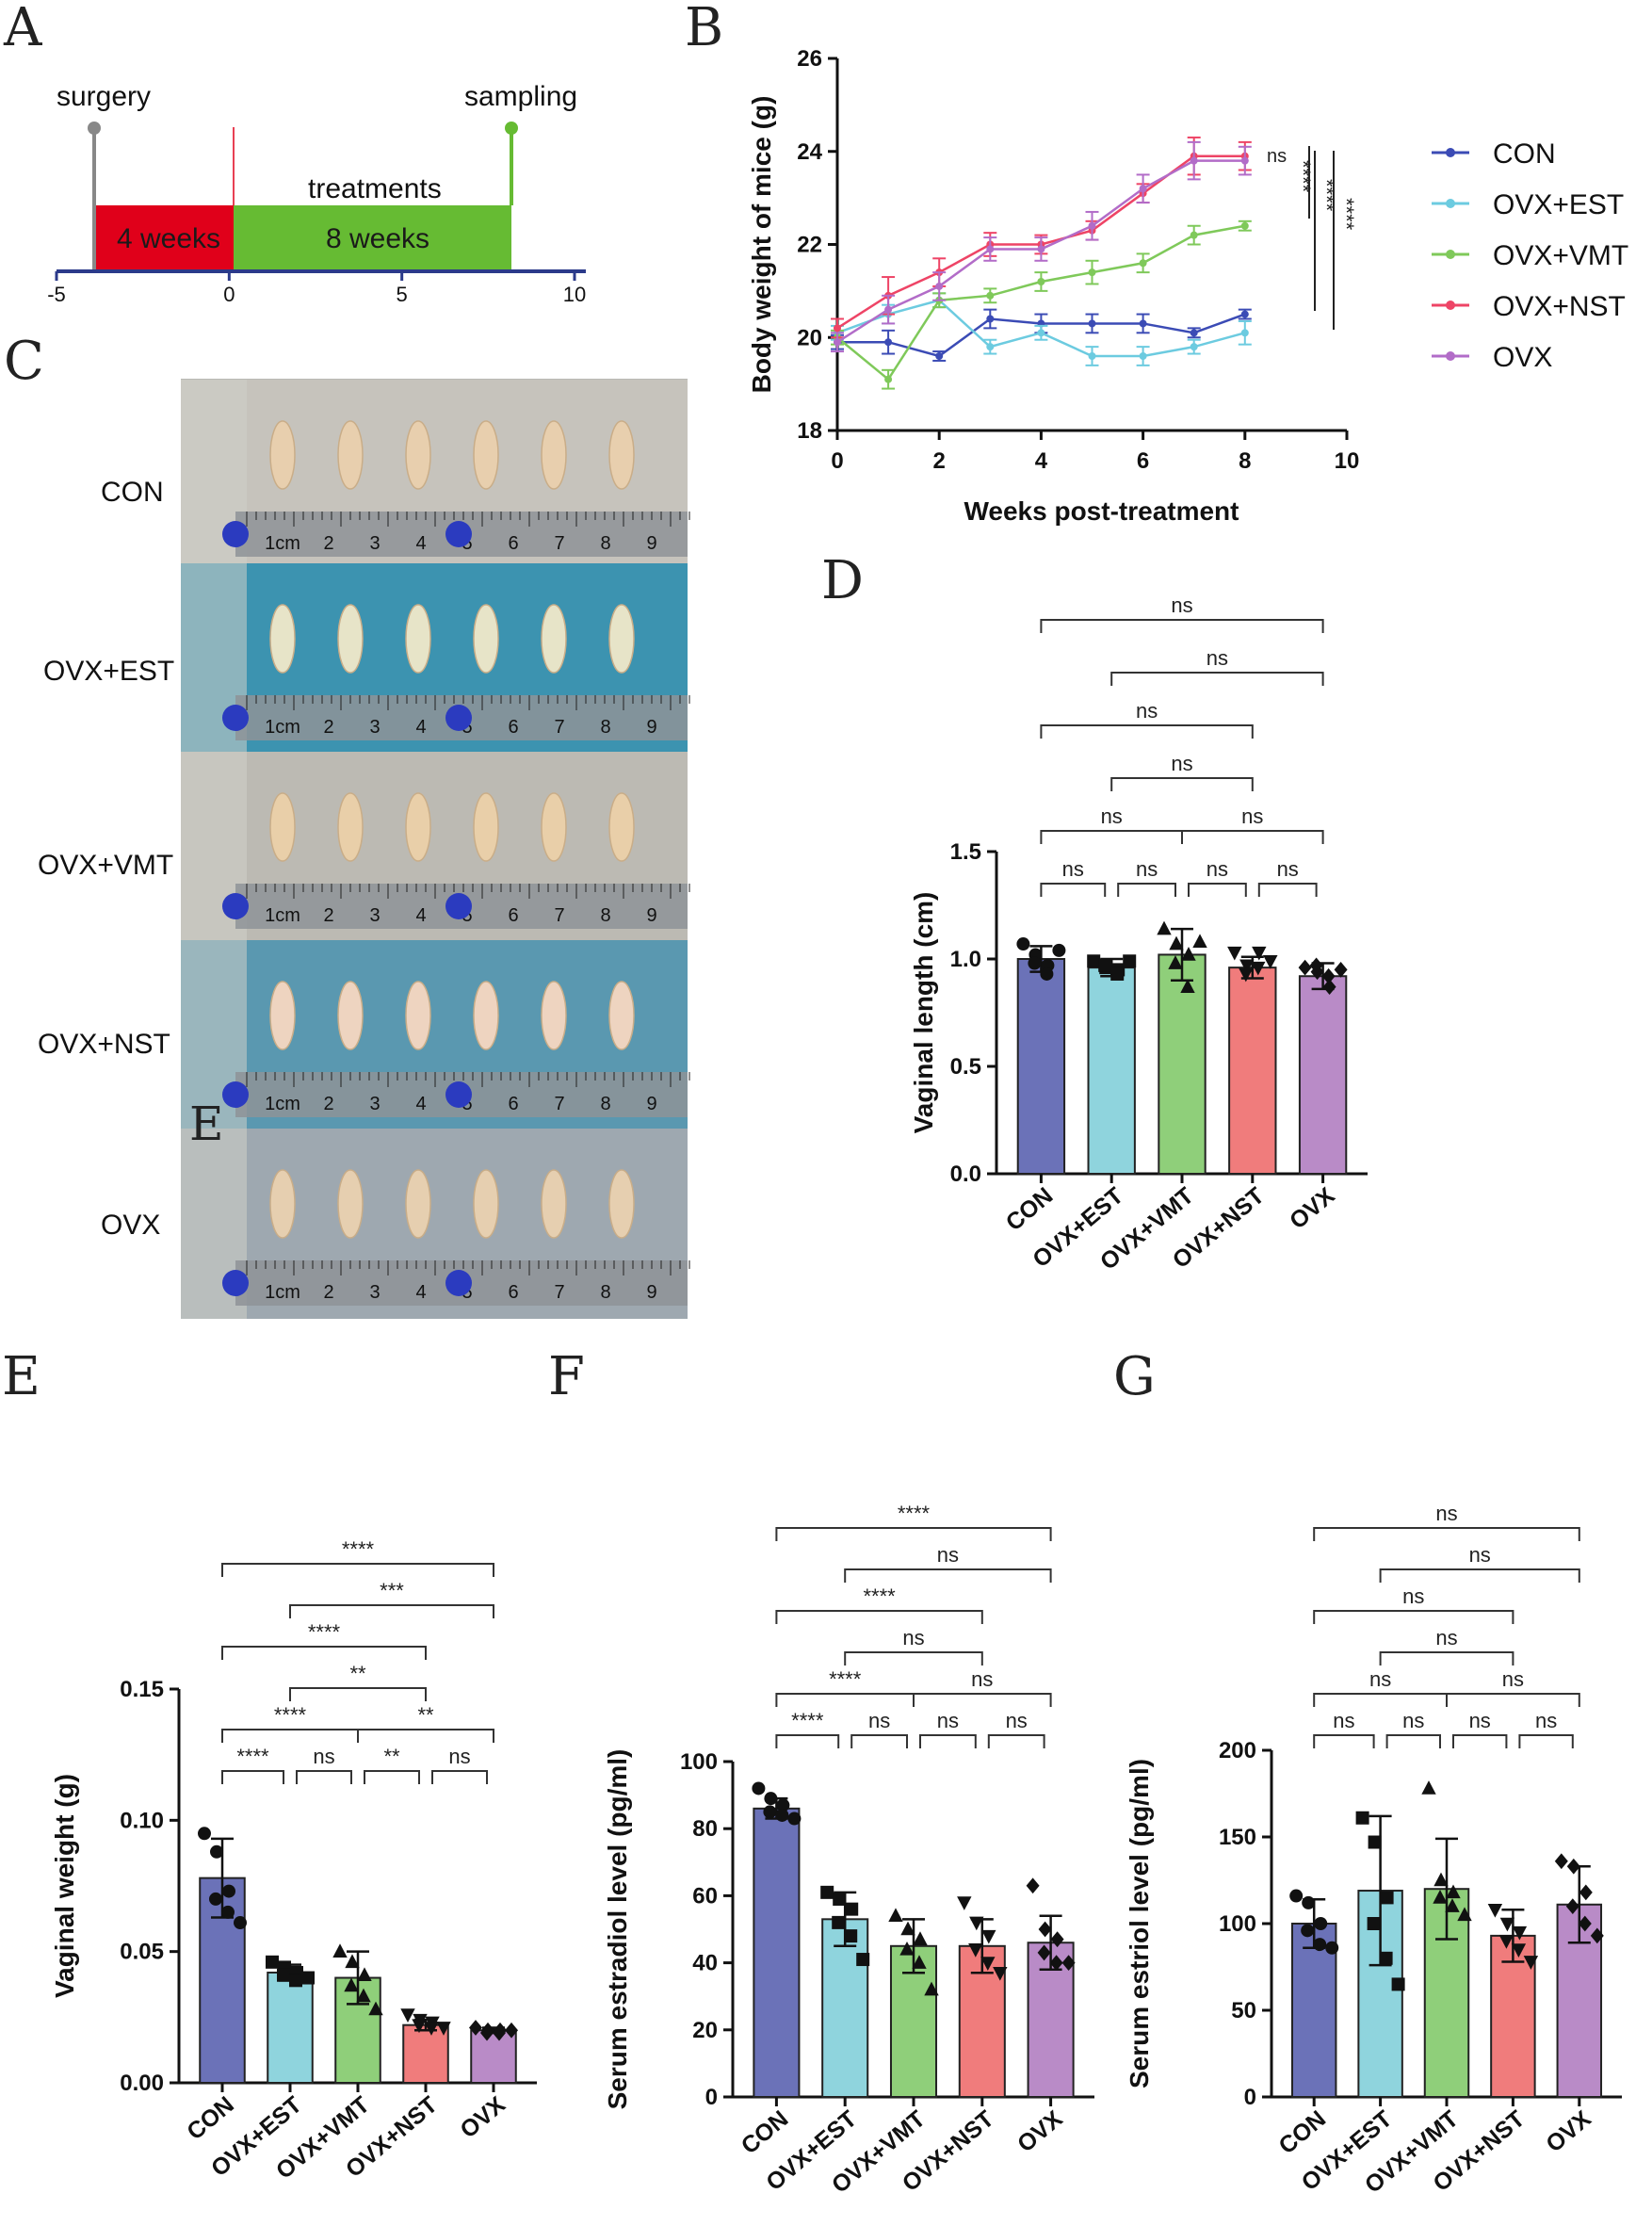 The image size is (1652, 2226). Describe the element at coordinates (164, 237) in the screenshot. I see `phase-4-weeks-bar` at that location.